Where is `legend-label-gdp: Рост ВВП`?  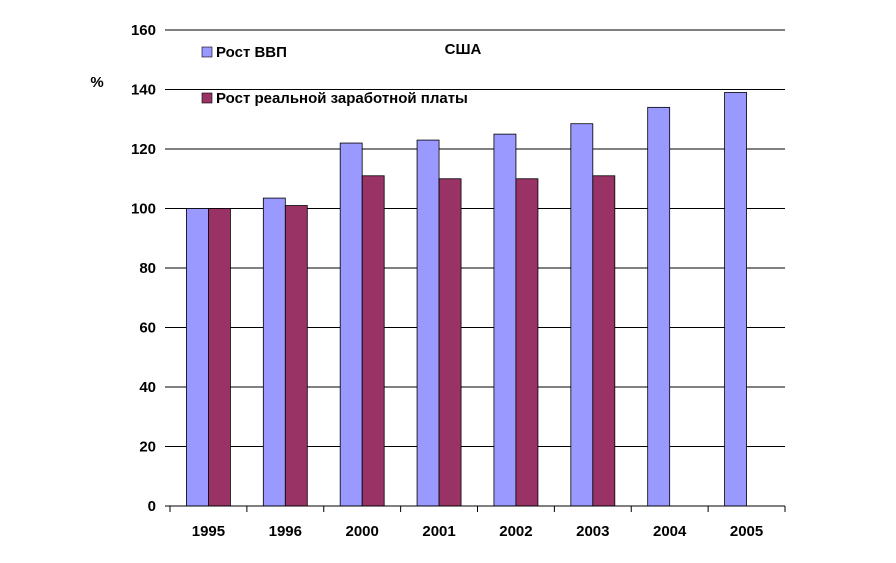 legend-label-gdp: Рост ВВП is located at coordinates (251, 52).